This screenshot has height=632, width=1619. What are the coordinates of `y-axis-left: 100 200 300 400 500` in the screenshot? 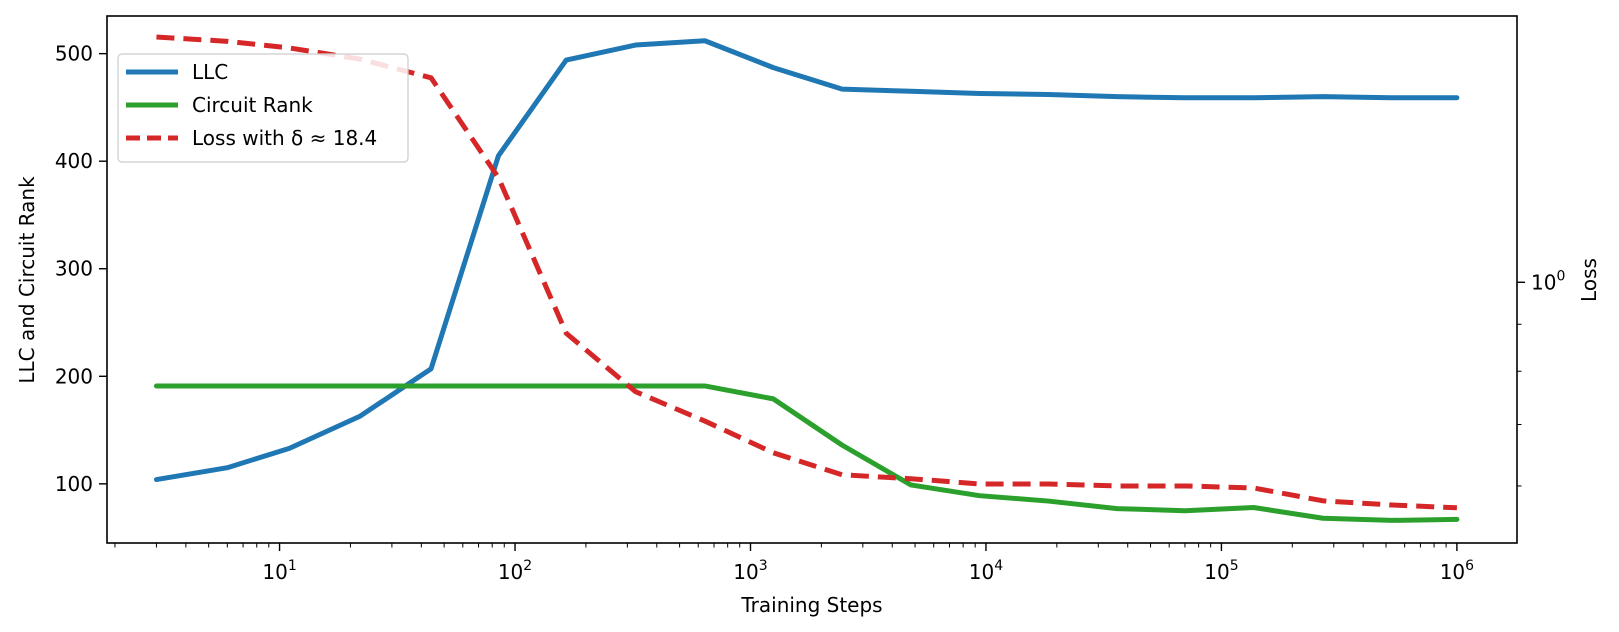 It's located at (81, 269).